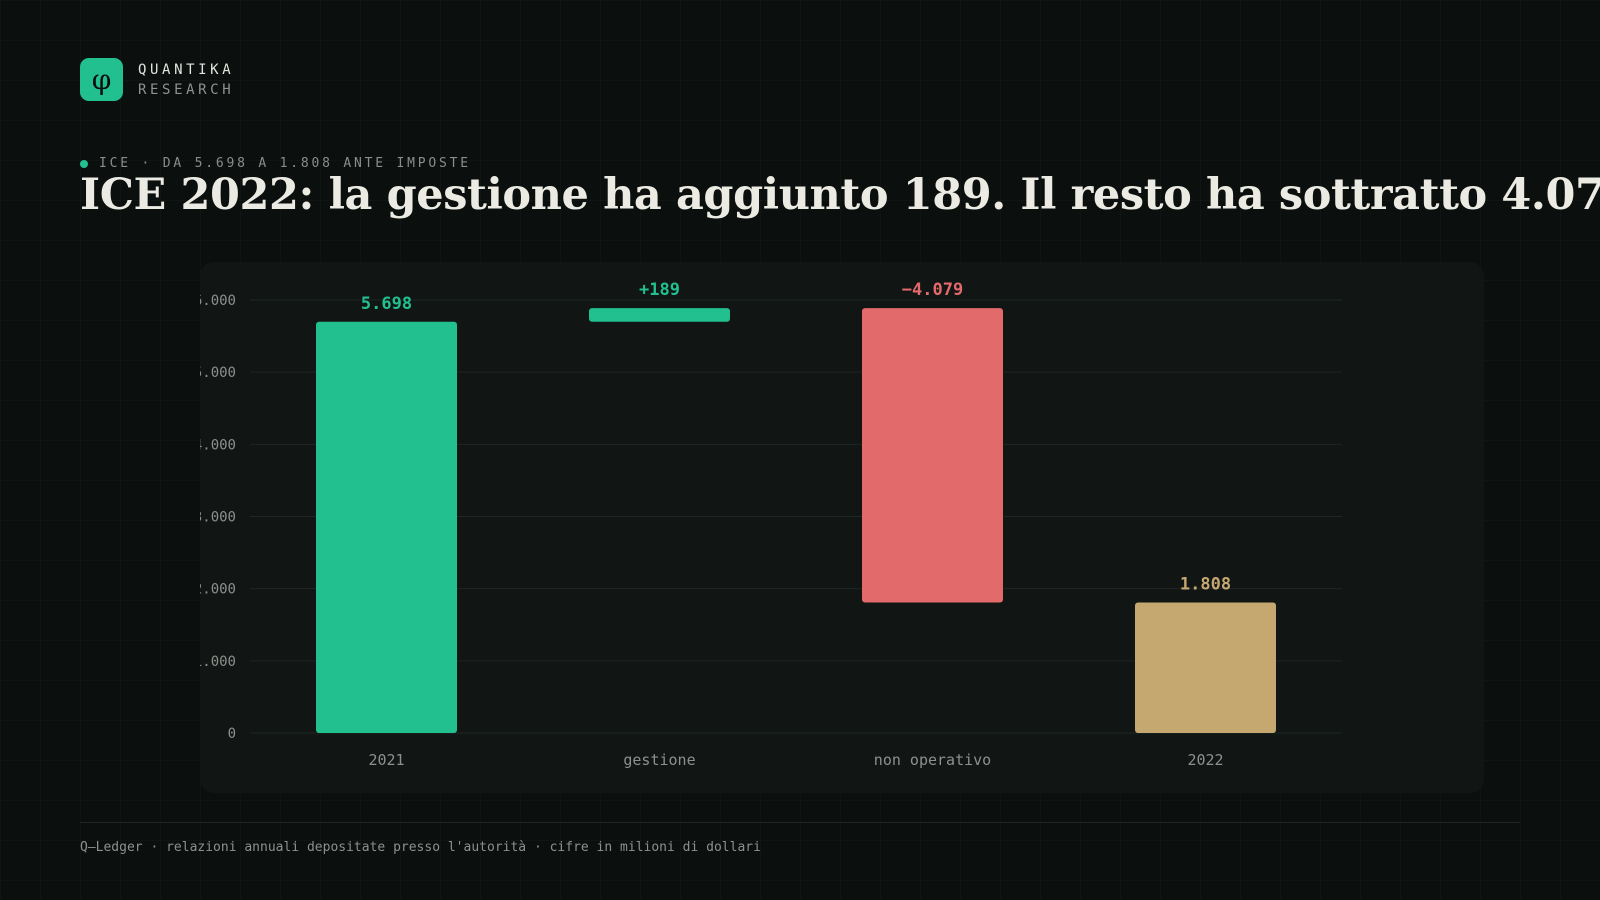 This screenshot has width=1600, height=900. I want to click on kicker: ICE · DA 5.698 A 1.808 ANTE IMPOSTE, so click(275, 163).